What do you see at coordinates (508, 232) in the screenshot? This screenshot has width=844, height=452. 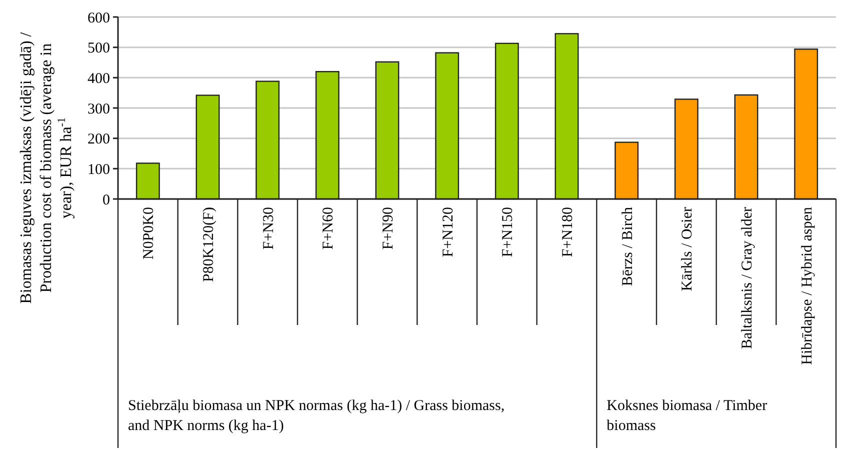 I see `x-tick-label: F+N150` at bounding box center [508, 232].